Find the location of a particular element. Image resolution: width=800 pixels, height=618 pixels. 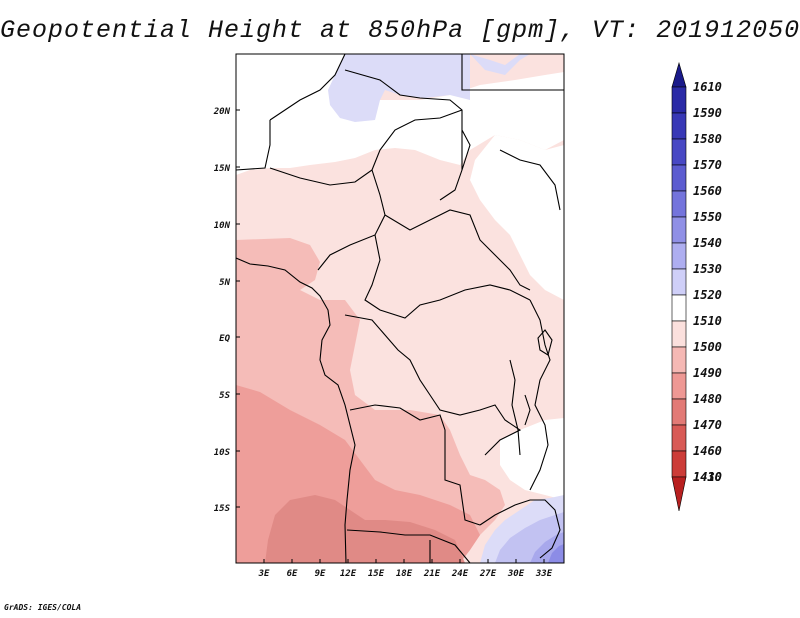

grads-credit: GrADS: IGES/COLA is located at coordinates (43, 607).